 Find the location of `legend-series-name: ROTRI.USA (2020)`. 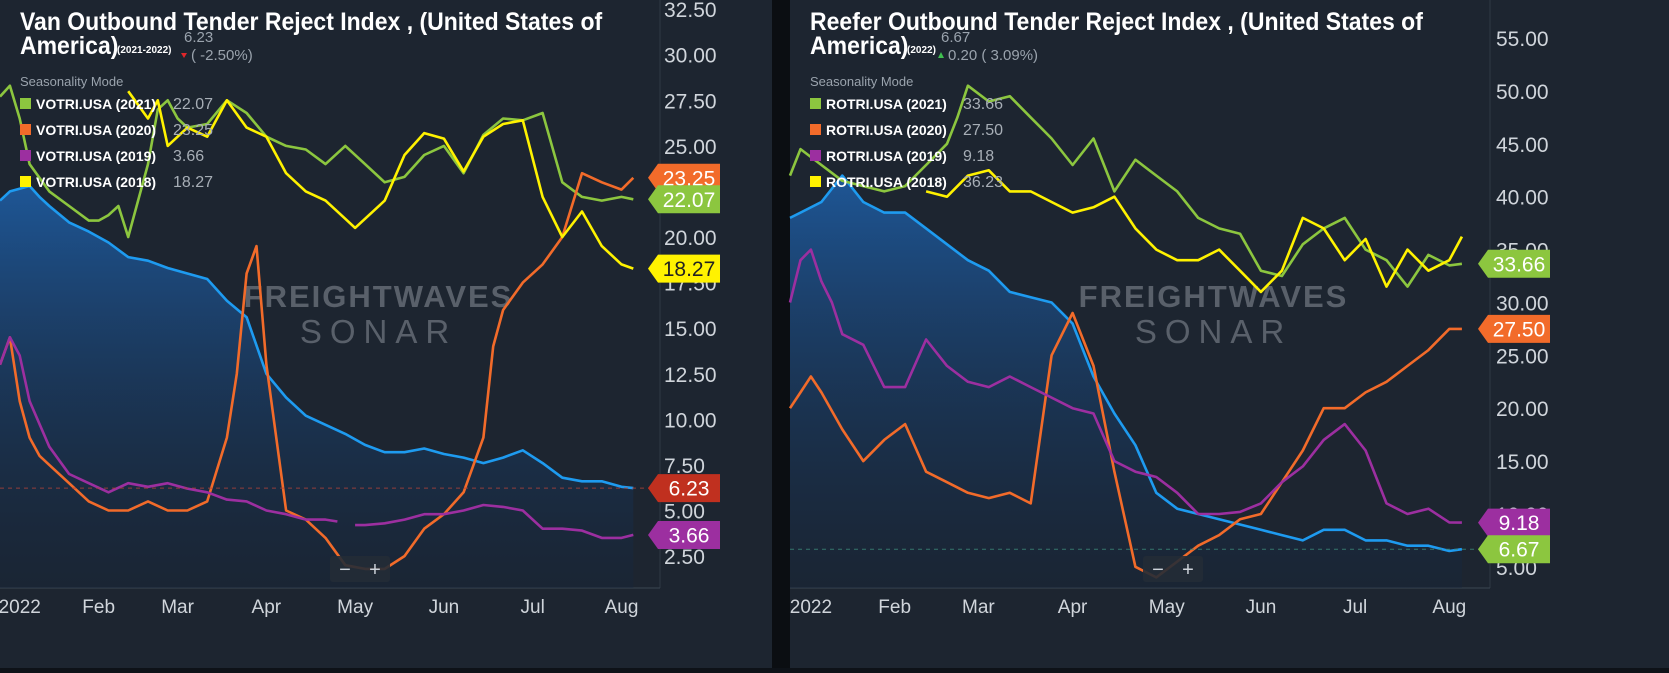

legend-series-name: ROTRI.USA (2020) is located at coordinates (886, 130).